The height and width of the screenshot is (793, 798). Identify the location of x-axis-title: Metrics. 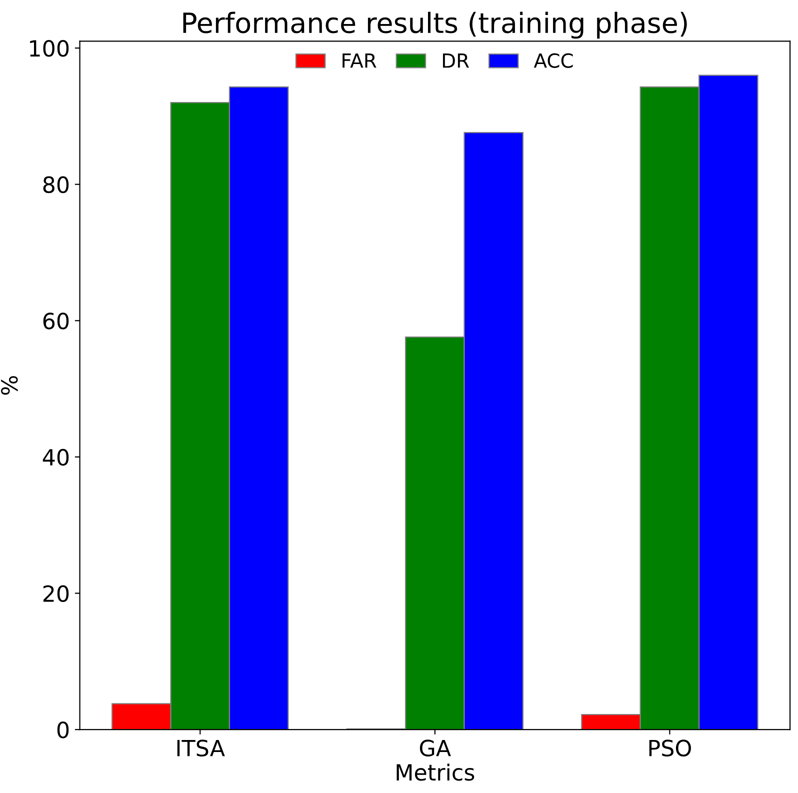
(435, 772).